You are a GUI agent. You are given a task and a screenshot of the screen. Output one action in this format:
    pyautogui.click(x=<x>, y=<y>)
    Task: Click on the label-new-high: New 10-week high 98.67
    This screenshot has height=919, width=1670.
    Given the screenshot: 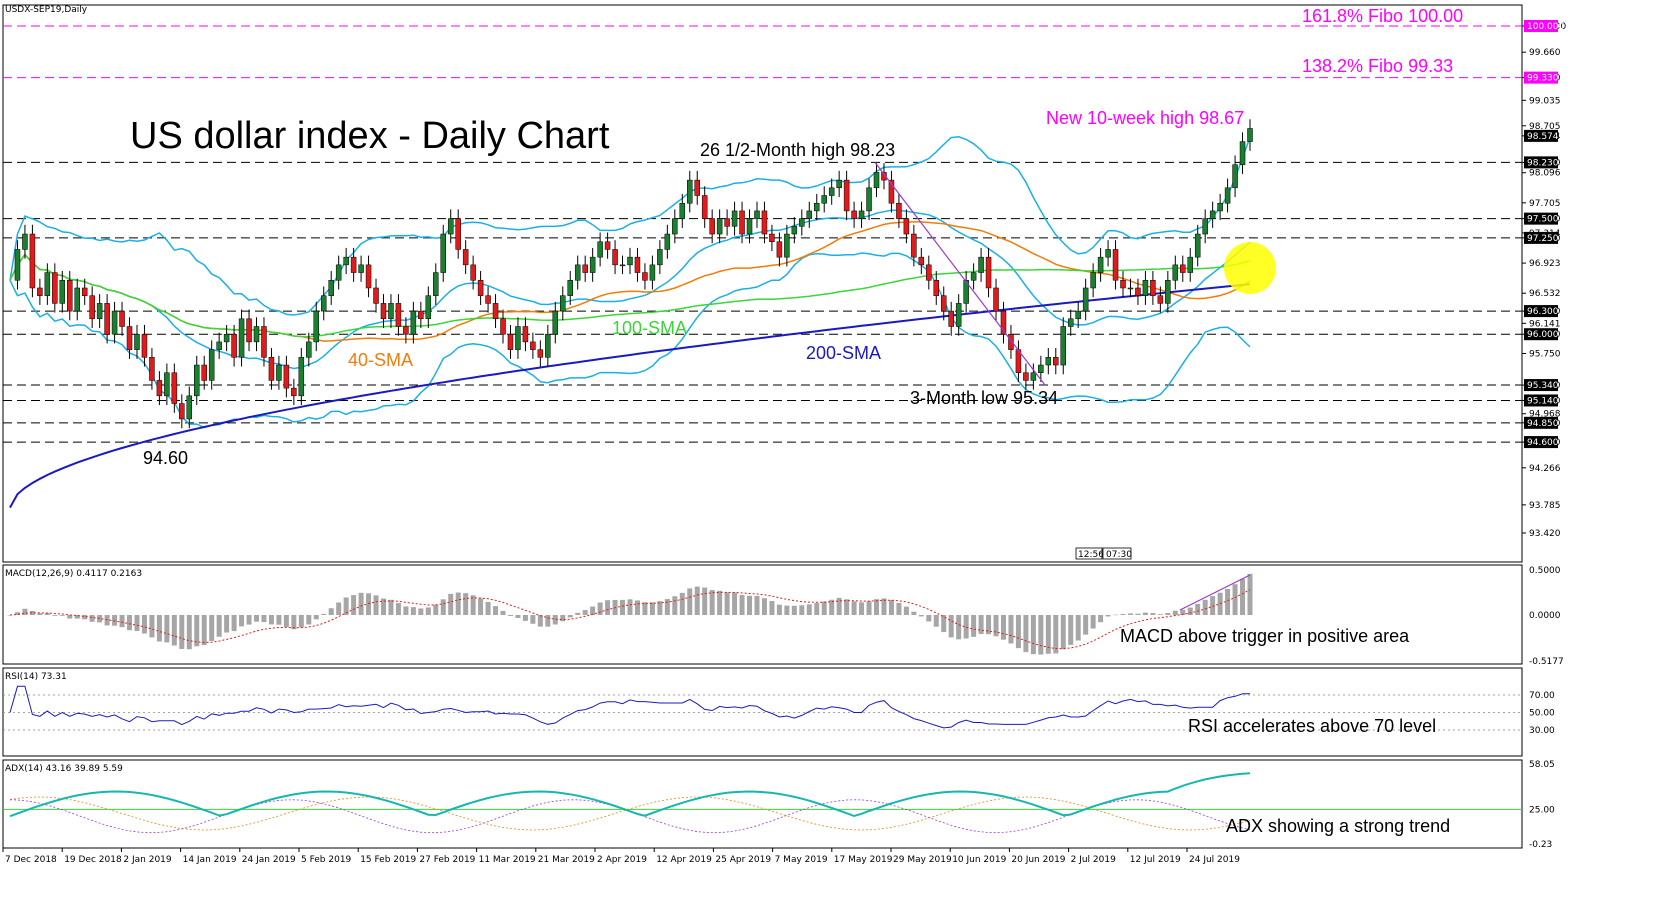 What is the action you would take?
    pyautogui.click(x=1145, y=118)
    